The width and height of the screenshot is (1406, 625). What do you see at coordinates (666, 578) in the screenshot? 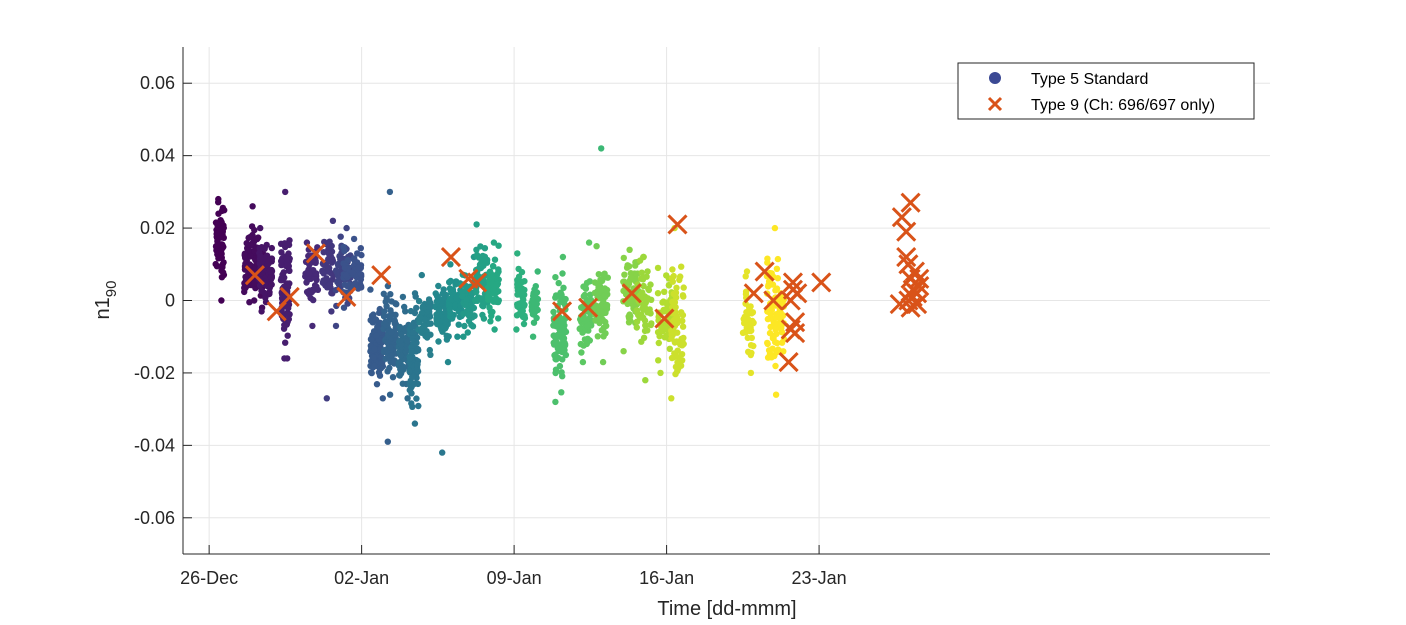
I see `x-tick-label: 16-Jan` at bounding box center [666, 578].